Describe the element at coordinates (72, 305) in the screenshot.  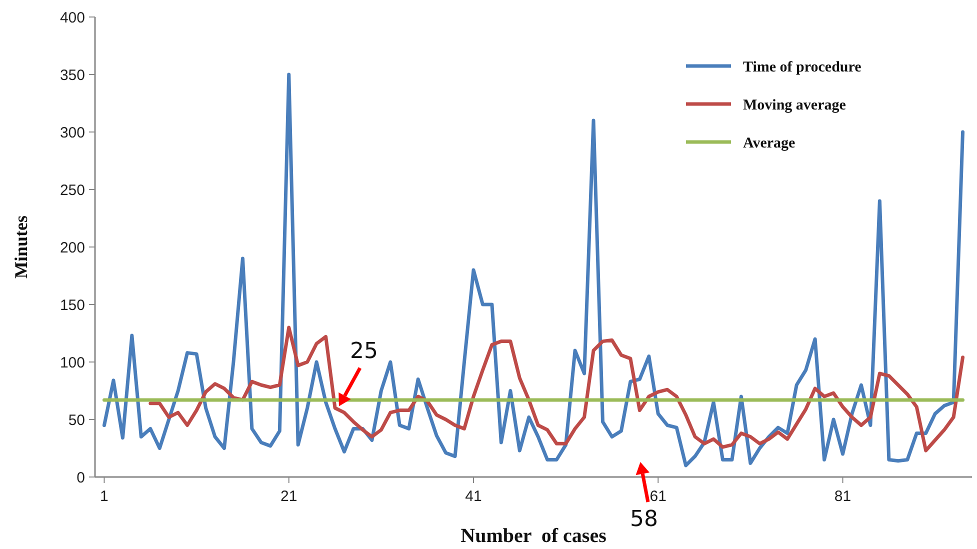
I see `y-tick-label: 150` at that location.